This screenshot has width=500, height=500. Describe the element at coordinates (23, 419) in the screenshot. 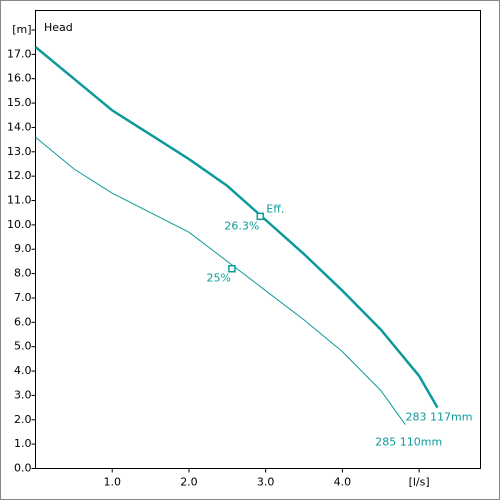

I see `y-tick-label: 2.0` at that location.